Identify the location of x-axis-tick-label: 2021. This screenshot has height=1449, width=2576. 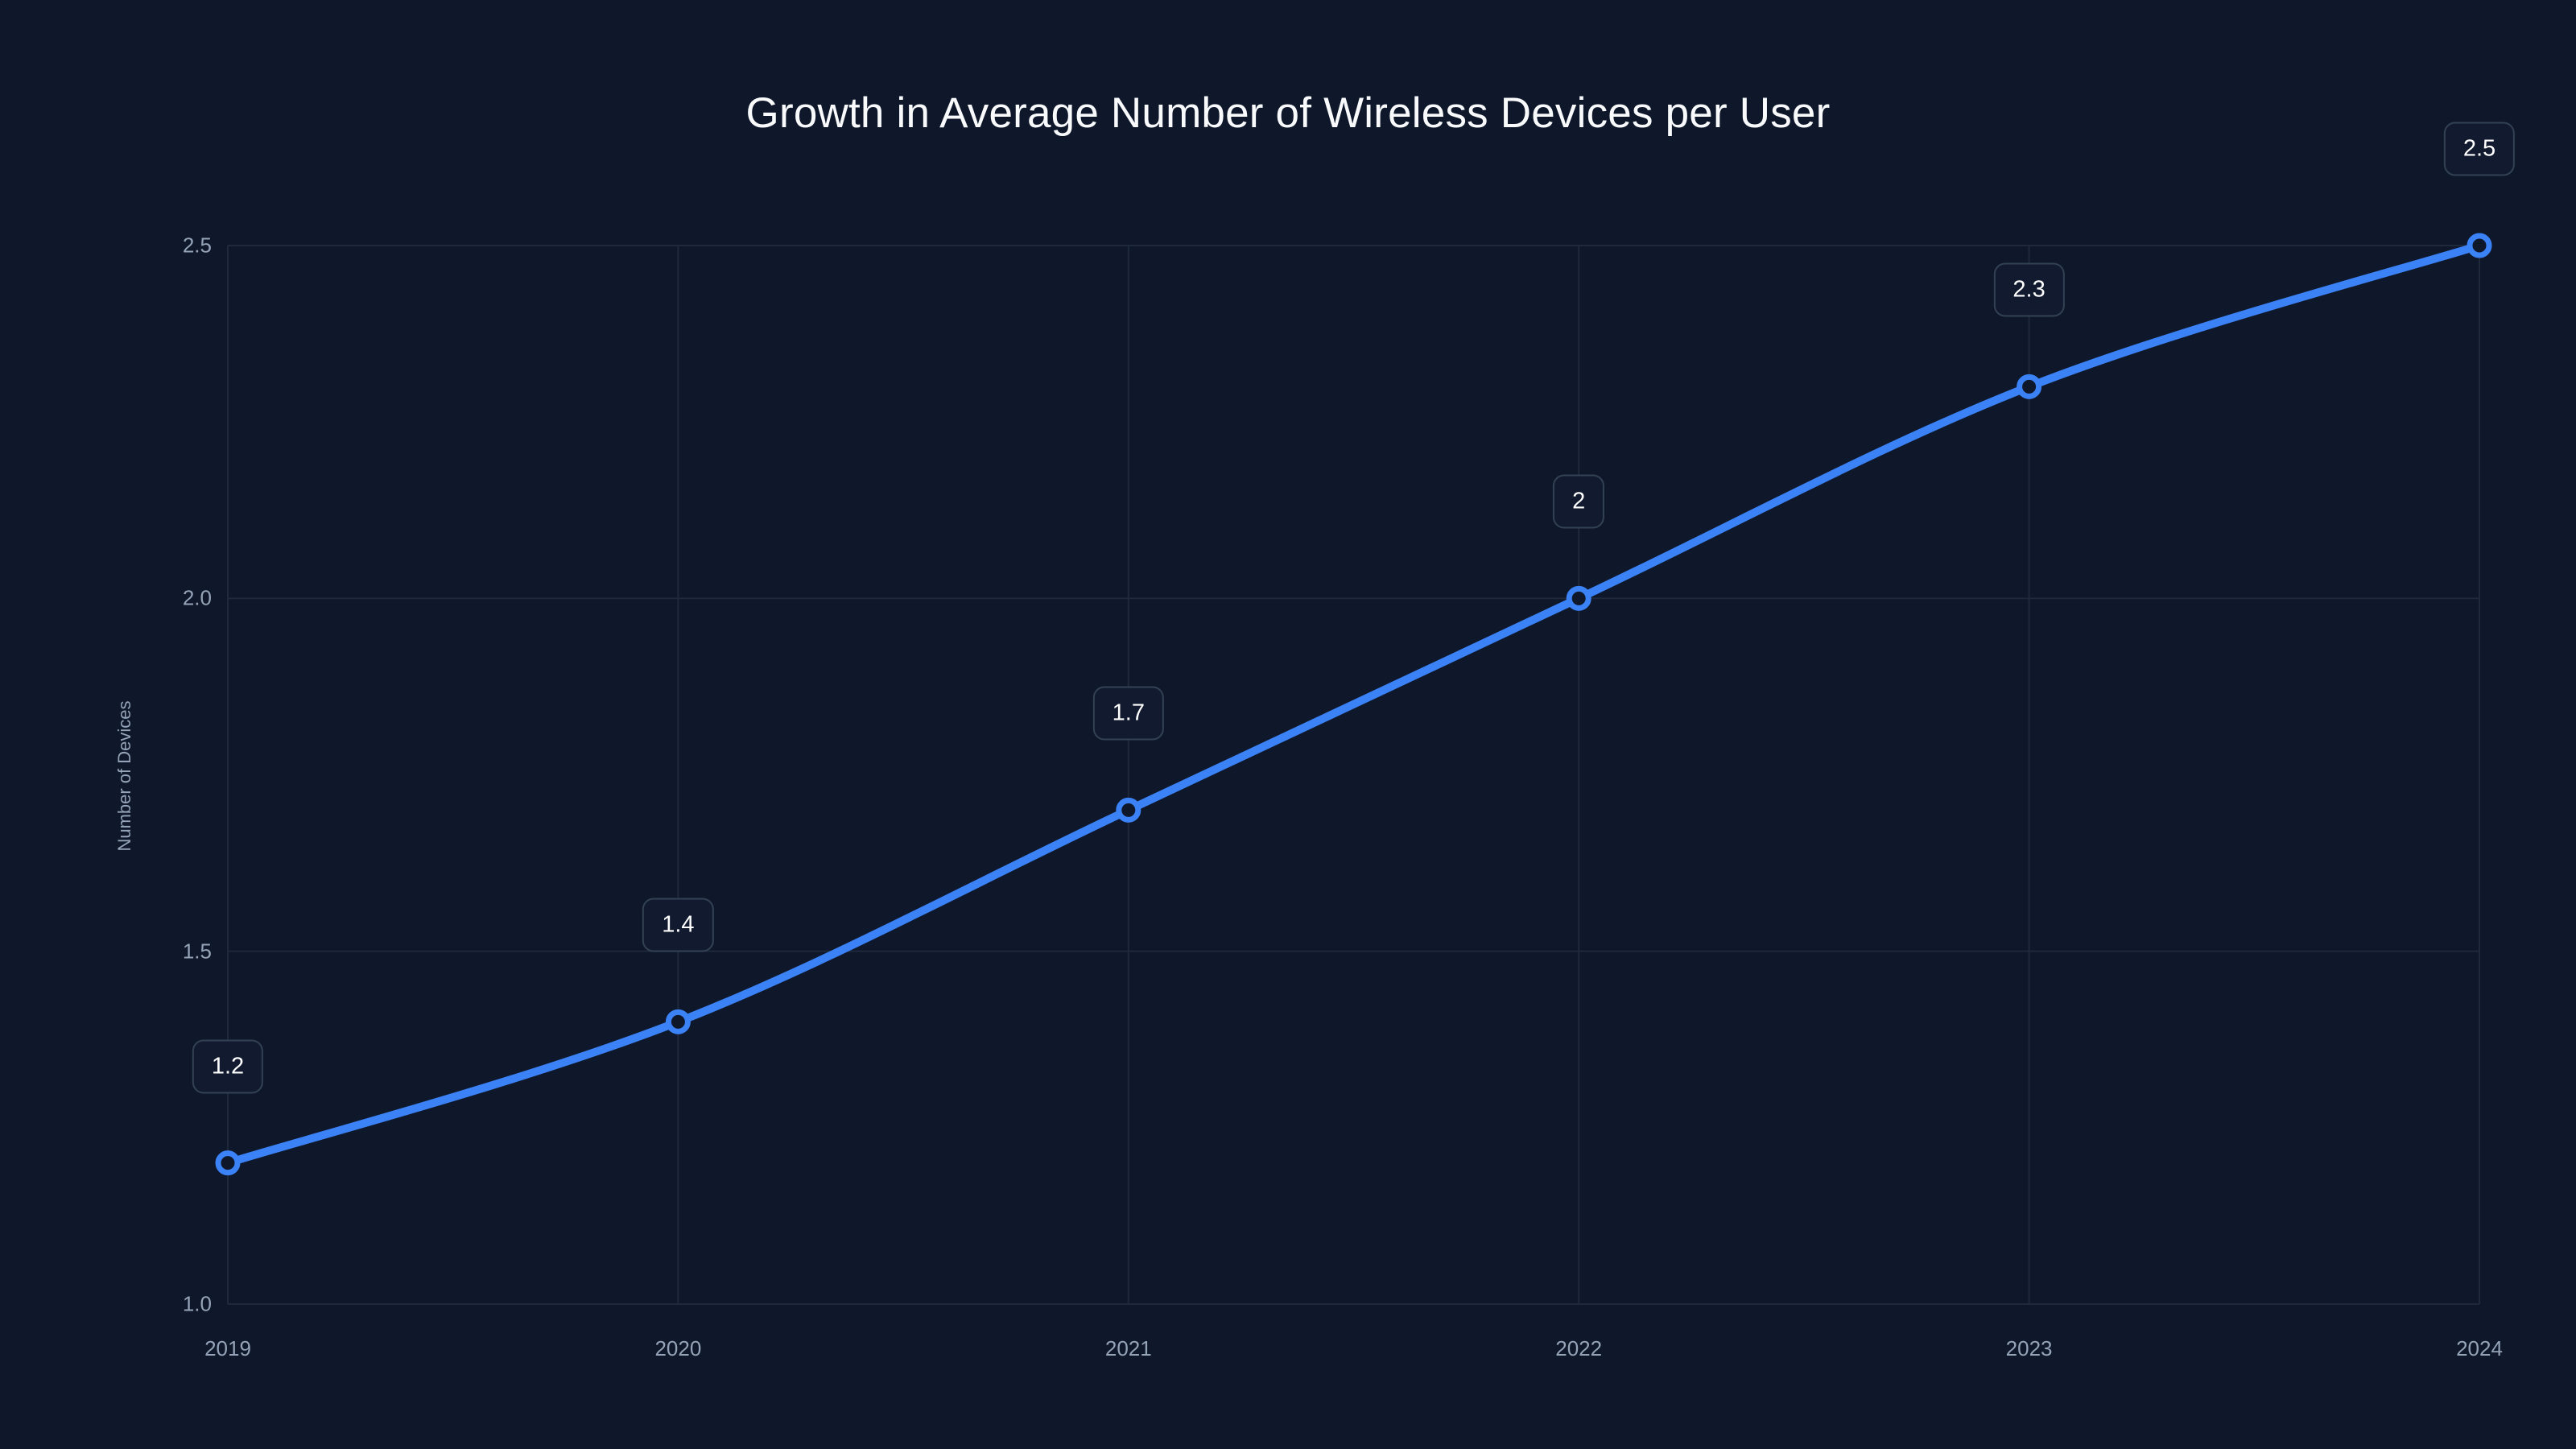
(1128, 1348).